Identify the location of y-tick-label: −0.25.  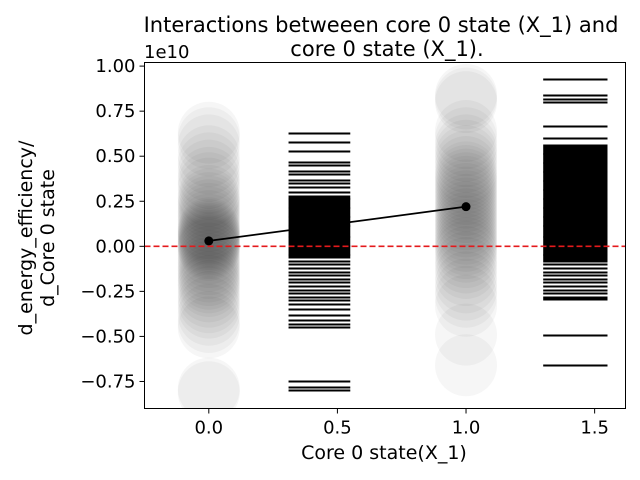
(107, 291).